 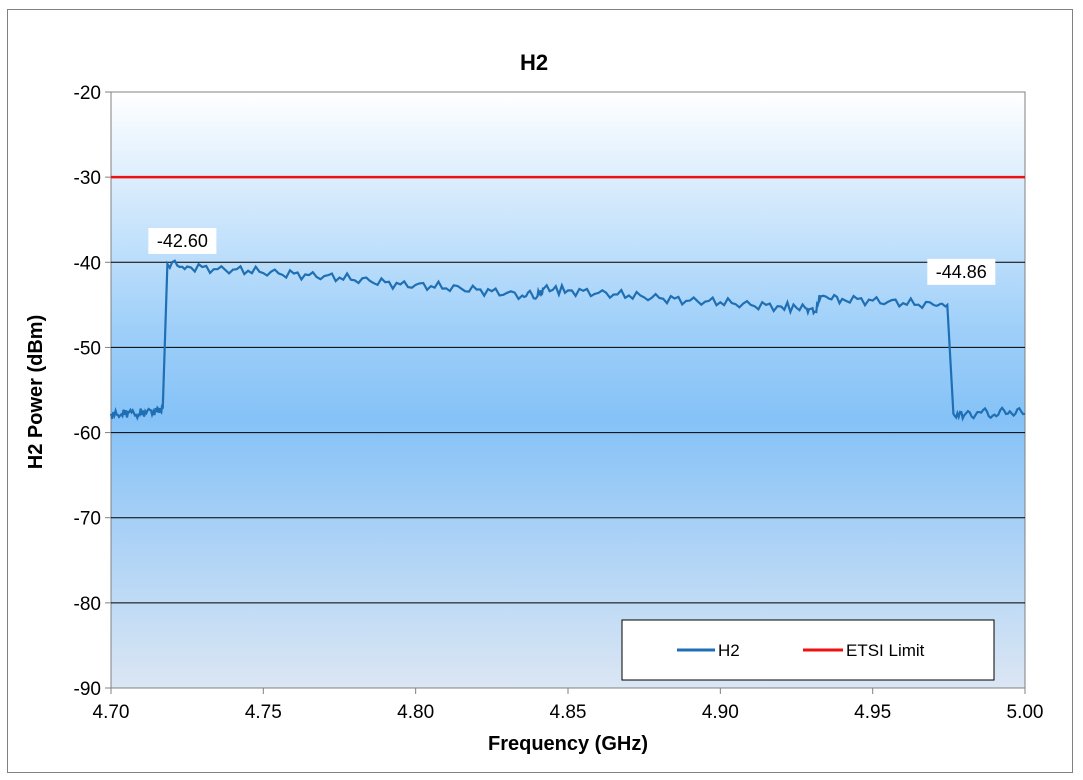 I want to click on data-label: -42.60, so click(x=182, y=241).